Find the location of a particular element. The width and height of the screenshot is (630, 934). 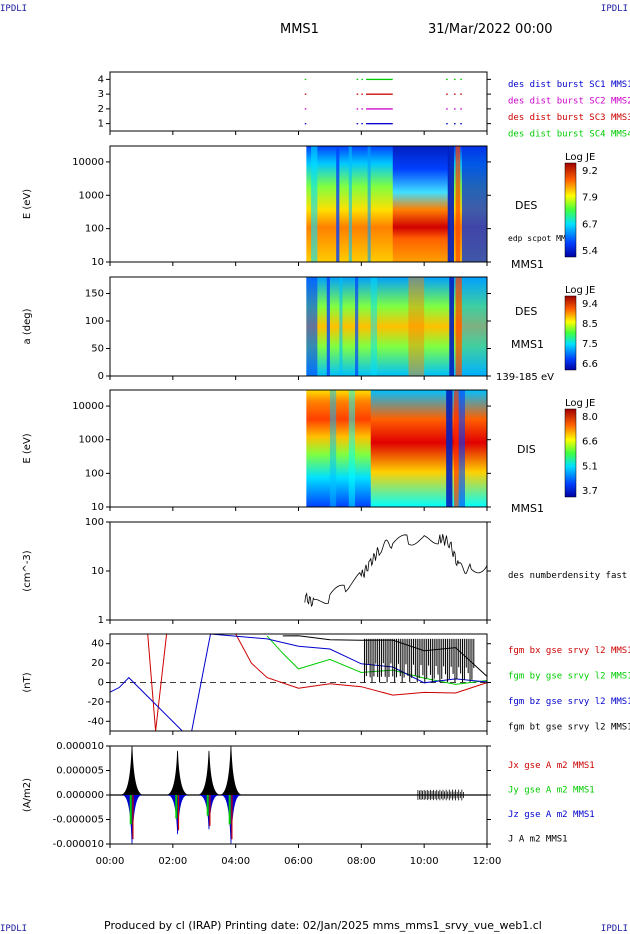

des-label-2: DES is located at coordinates (526, 311).